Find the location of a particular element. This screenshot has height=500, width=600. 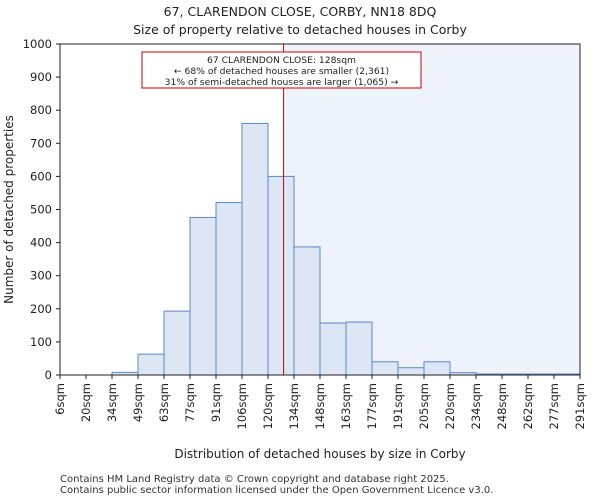

x-tick-label: 6sqm is located at coordinates (60, 399).